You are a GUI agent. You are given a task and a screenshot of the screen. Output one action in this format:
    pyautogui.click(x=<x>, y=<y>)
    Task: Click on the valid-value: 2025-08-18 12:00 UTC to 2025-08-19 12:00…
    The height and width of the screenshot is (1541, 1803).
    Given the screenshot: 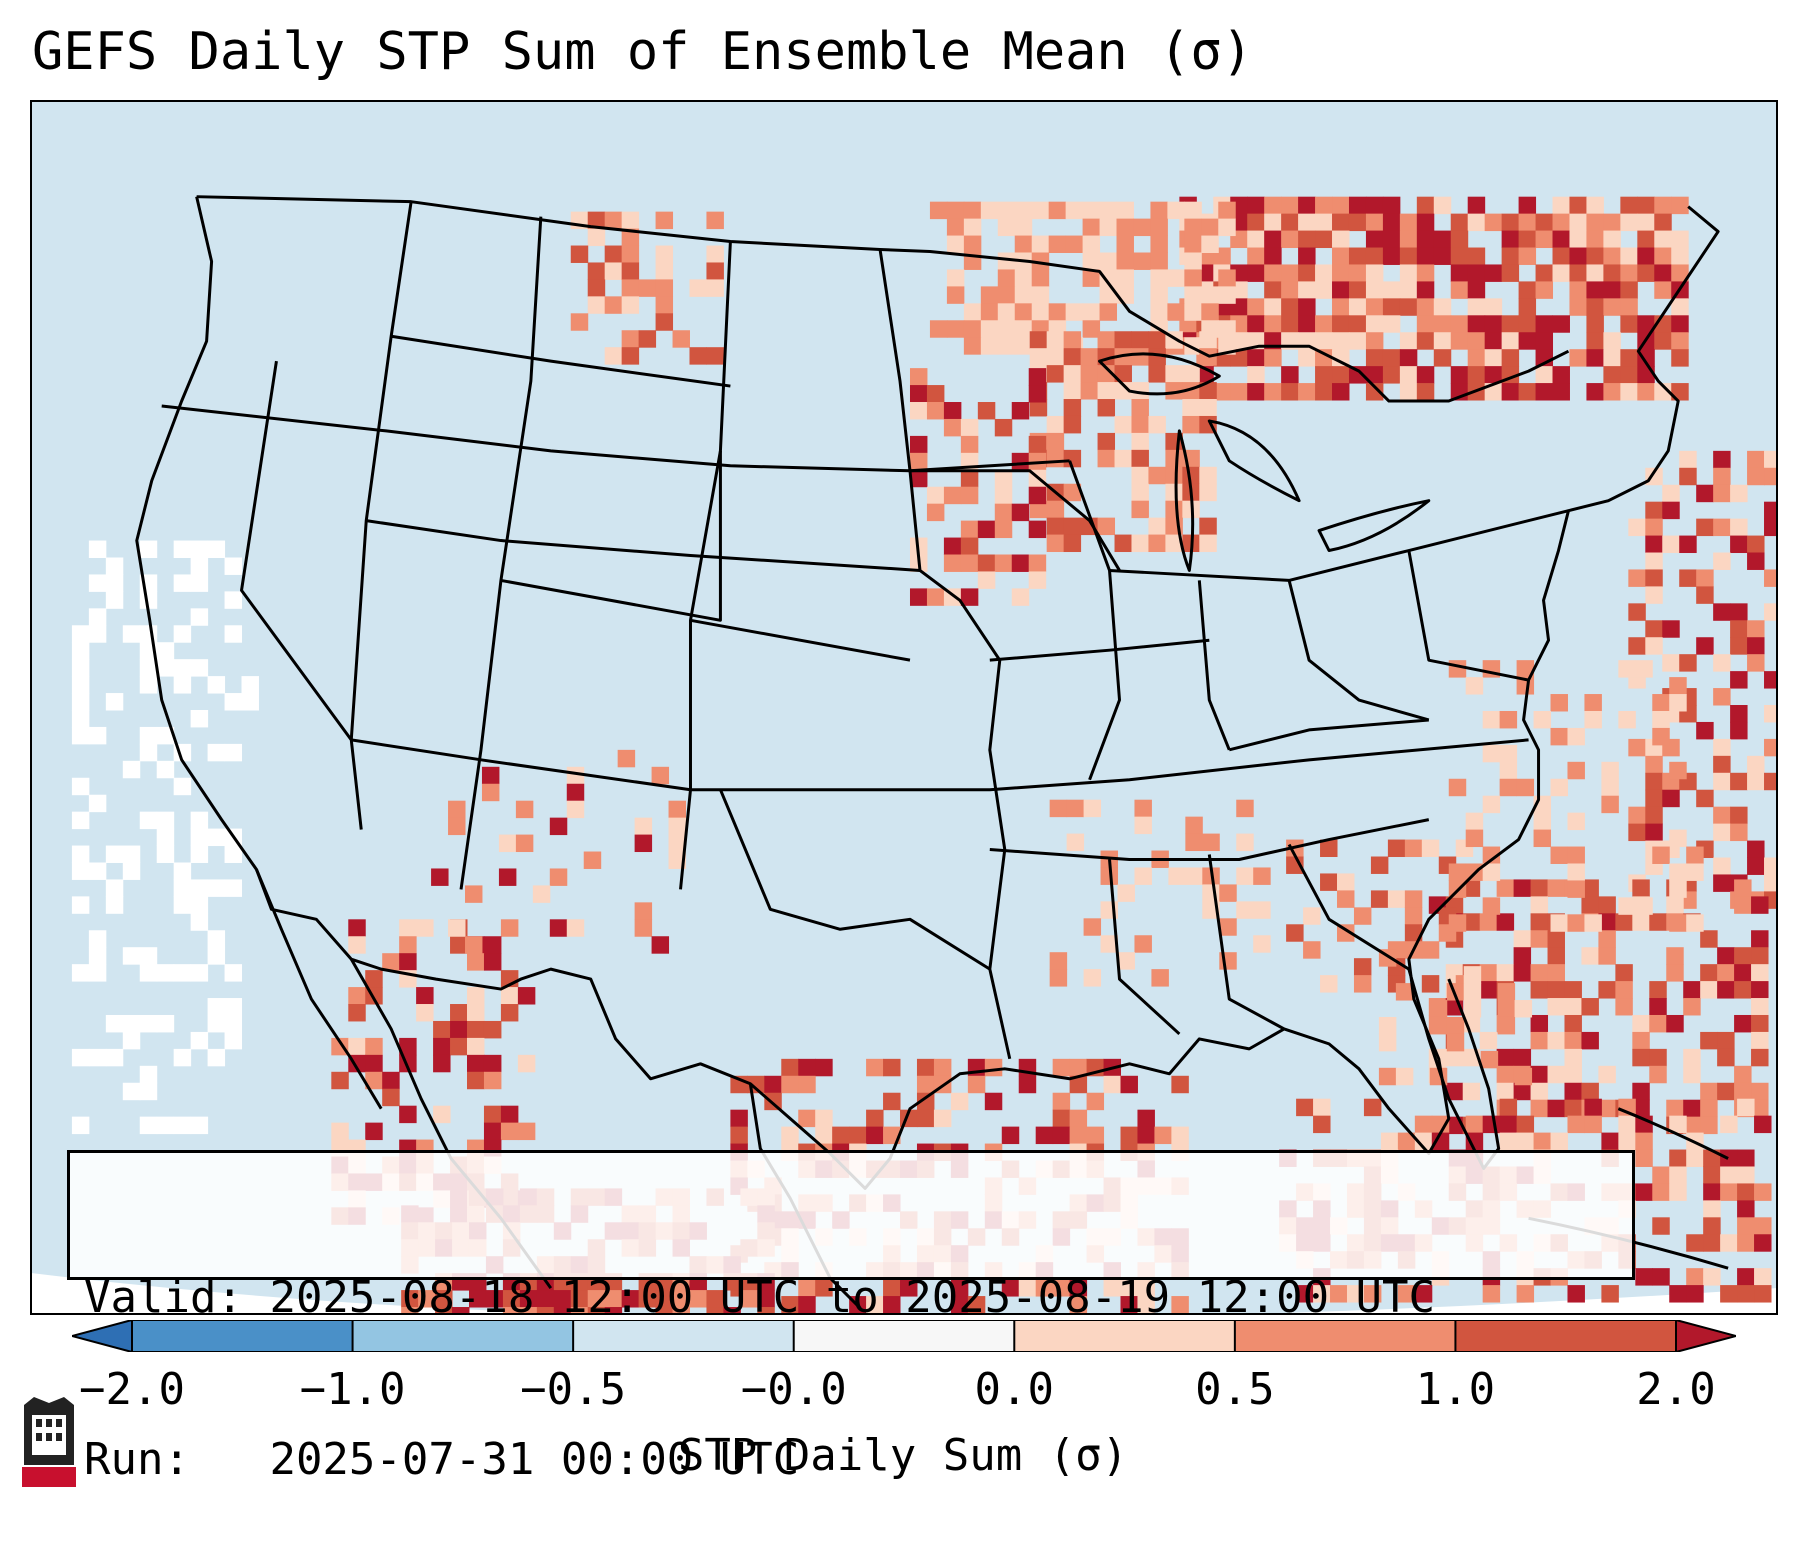 What is the action you would take?
    pyautogui.click(x=852, y=1297)
    